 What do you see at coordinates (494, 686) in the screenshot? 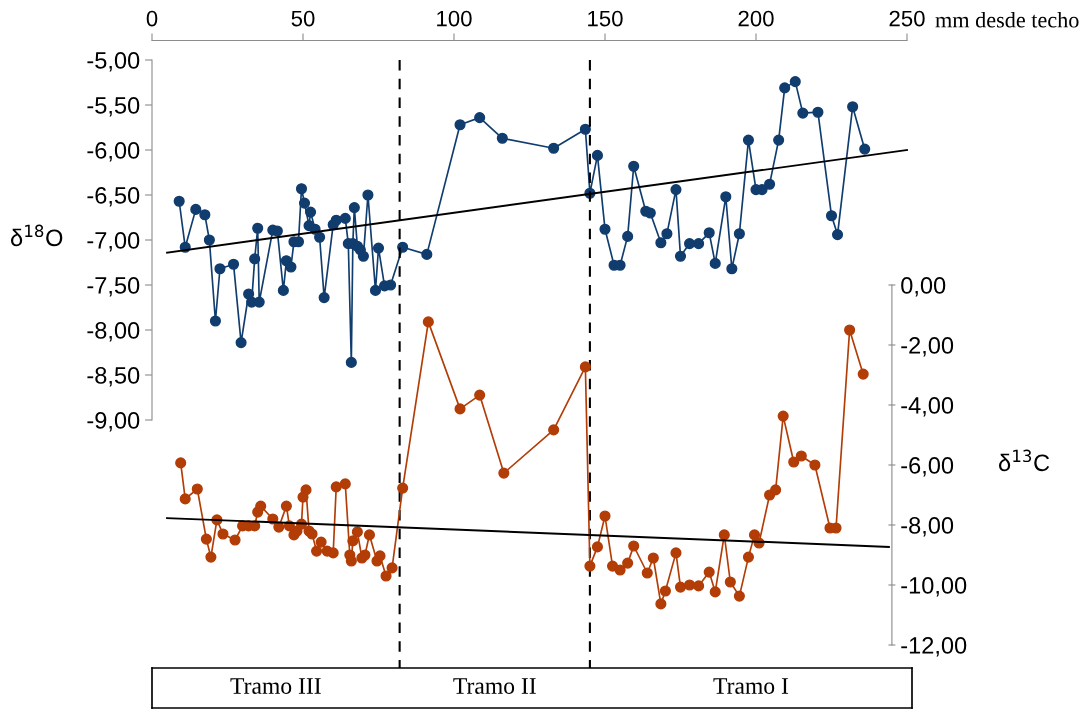
I see `text: Tramo II` at bounding box center [494, 686].